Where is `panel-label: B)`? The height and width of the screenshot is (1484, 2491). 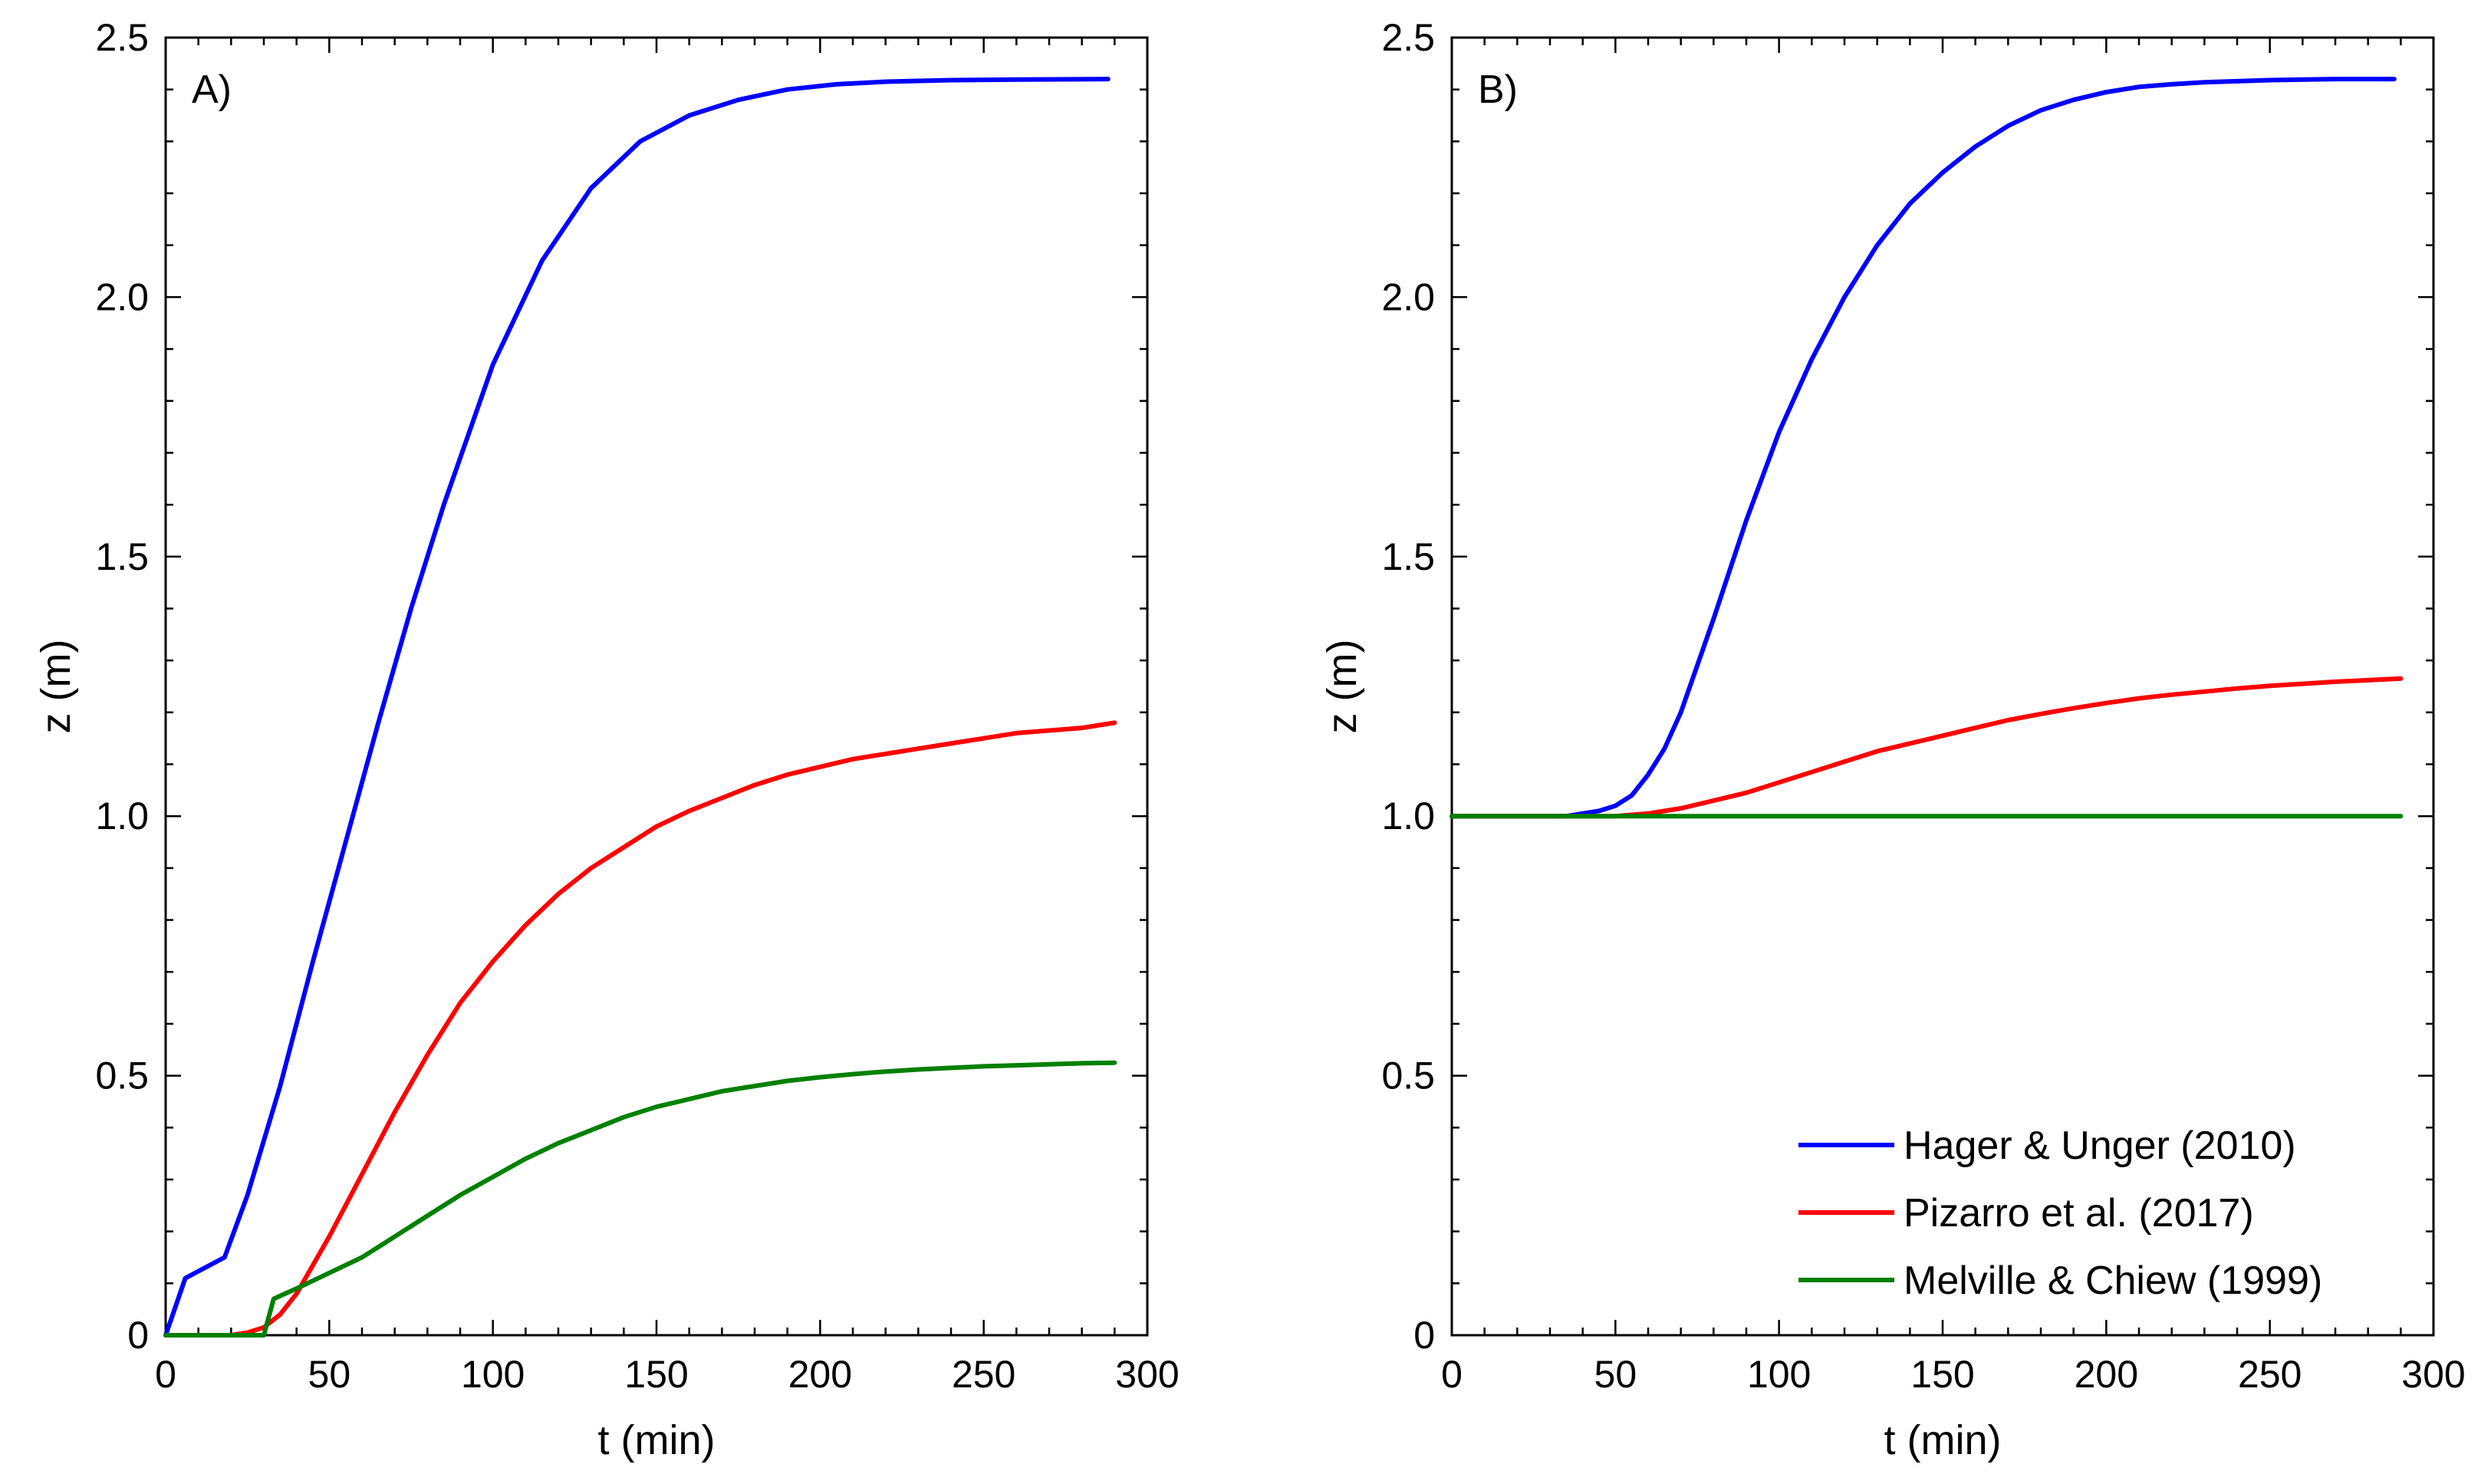
panel-label: B) is located at coordinates (1498, 89).